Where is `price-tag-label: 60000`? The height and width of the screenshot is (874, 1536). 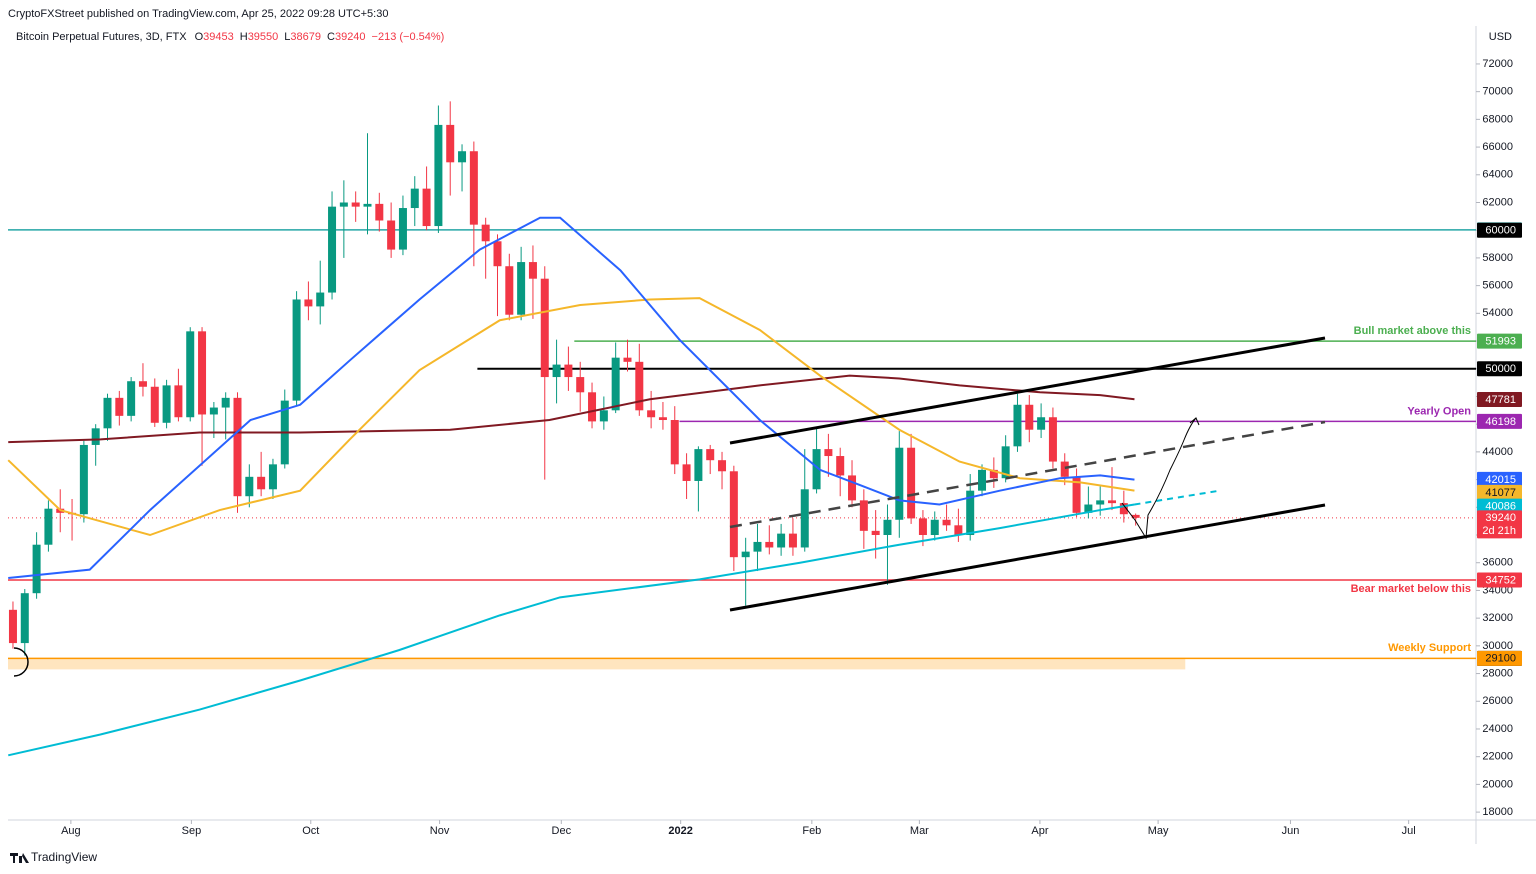 price-tag-label: 60000 is located at coordinates (1500, 231).